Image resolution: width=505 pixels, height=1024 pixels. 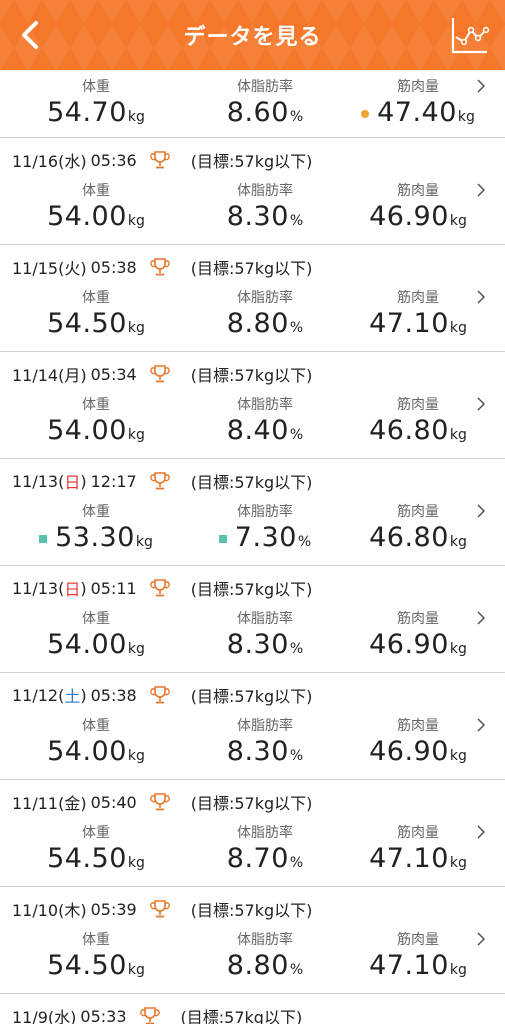 What do you see at coordinates (103, 1015) in the screenshot?
I see `record-time: 05:33` at bounding box center [103, 1015].